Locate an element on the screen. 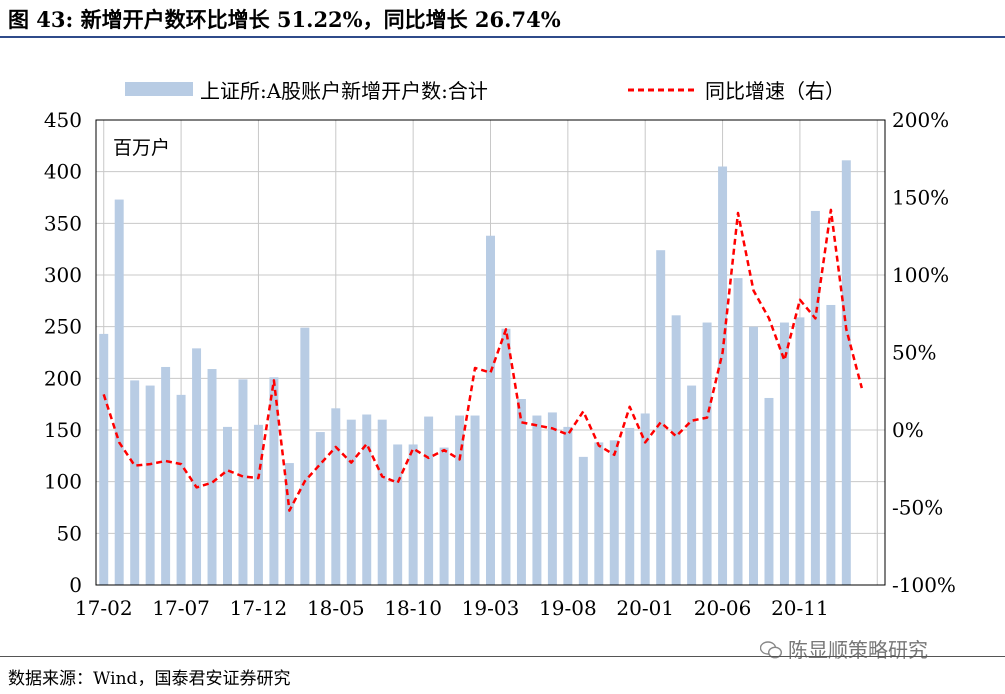 The image size is (1005, 694). y-left-tick-label: 150 is located at coordinates (63, 430).